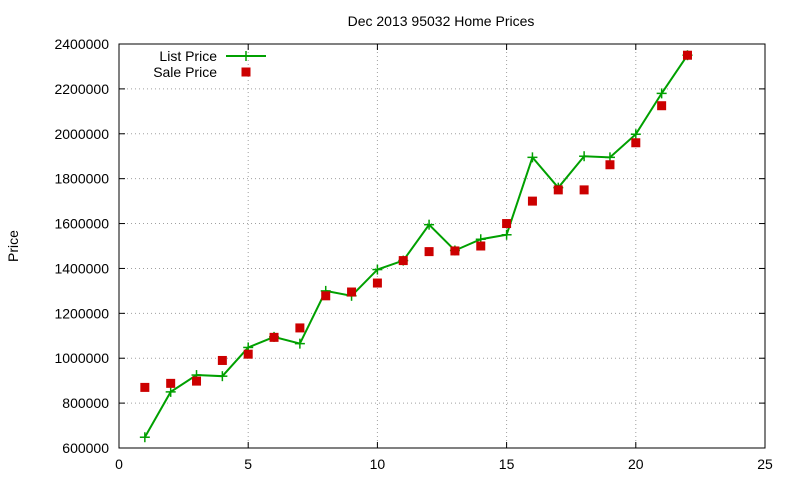 This screenshot has height=480, width=800. Describe the element at coordinates (13, 246) in the screenshot. I see `y-axis-label: Price` at that location.